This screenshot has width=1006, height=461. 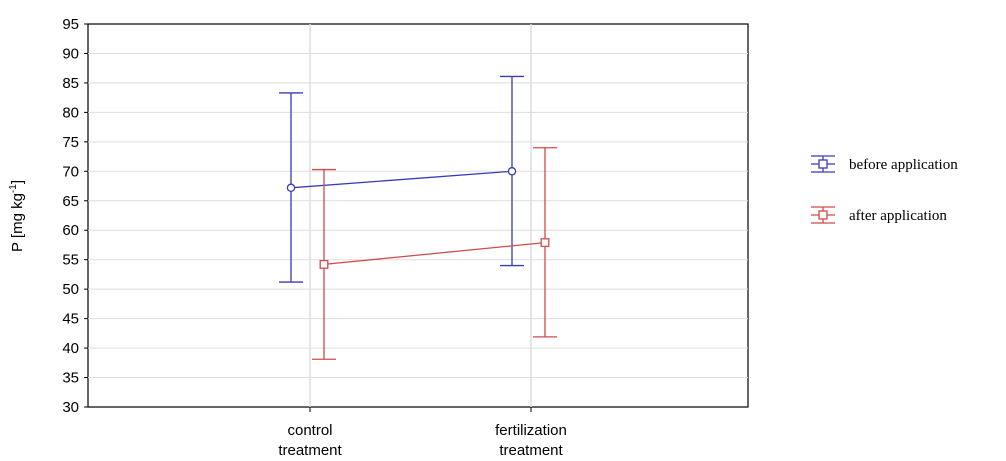 I want to click on y-tick-label: 55, so click(x=70, y=260).